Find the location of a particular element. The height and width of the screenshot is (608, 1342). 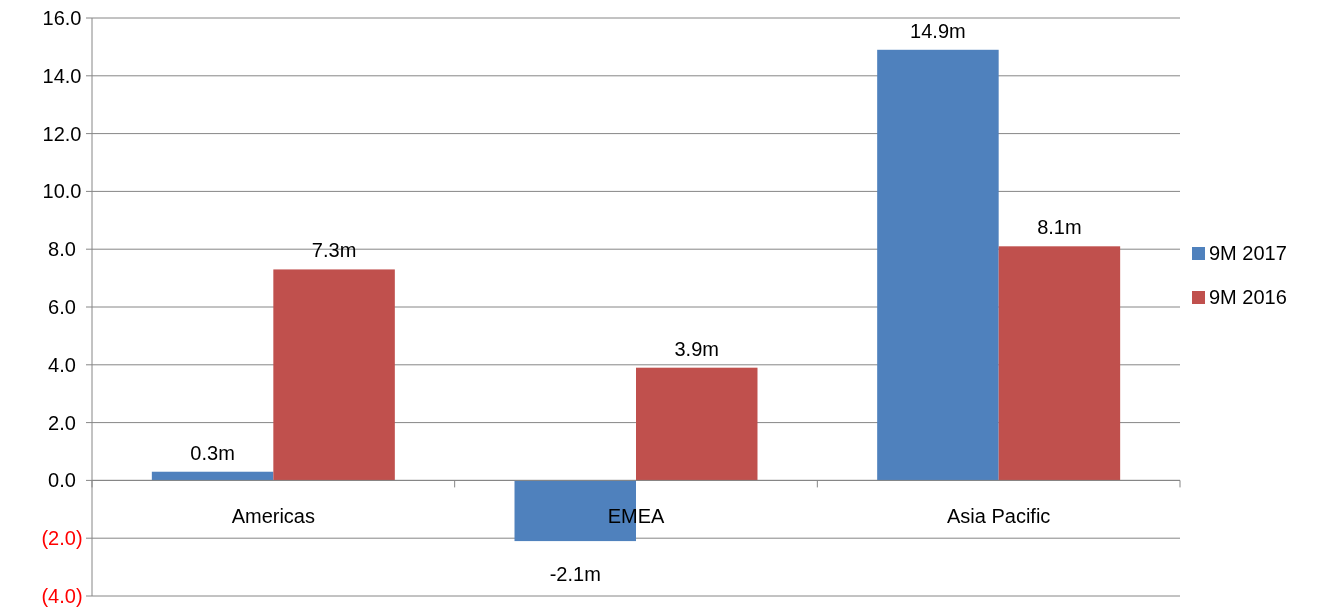

legend-label: 9M 2016 is located at coordinates (1248, 297).